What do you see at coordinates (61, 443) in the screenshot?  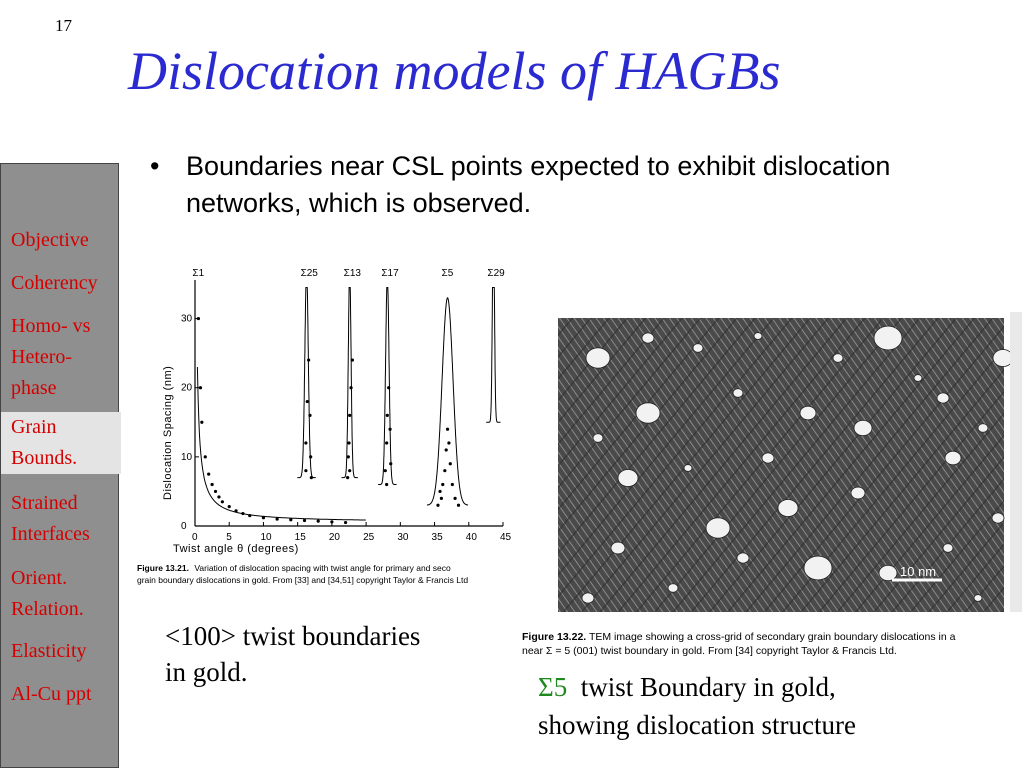 I see `sidebar-item-grain-bounds: Grain Bounds.` at bounding box center [61, 443].